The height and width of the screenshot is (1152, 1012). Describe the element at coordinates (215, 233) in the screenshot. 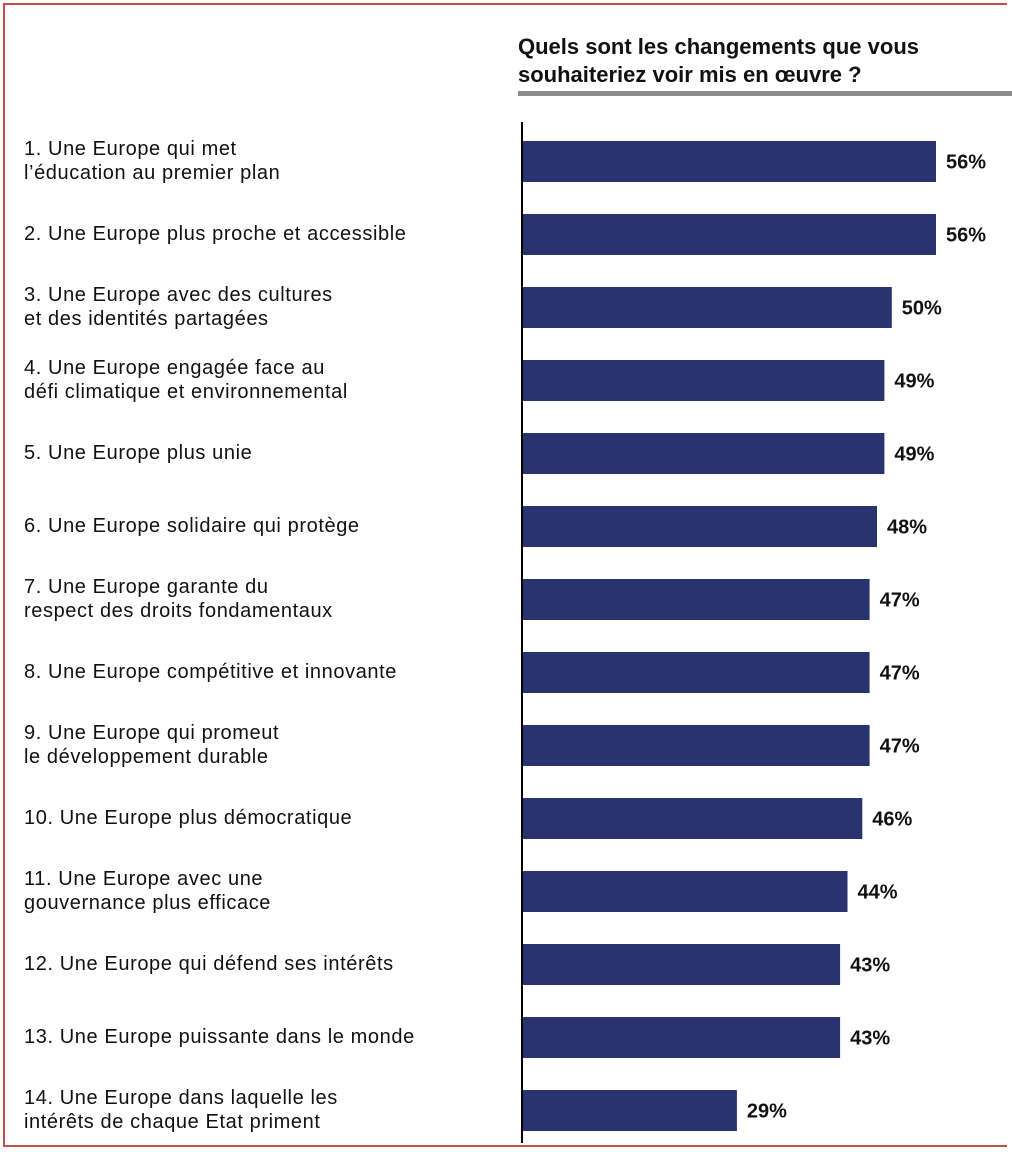

I see `category-label: 2. Une Europe plus proche et accessible` at that location.